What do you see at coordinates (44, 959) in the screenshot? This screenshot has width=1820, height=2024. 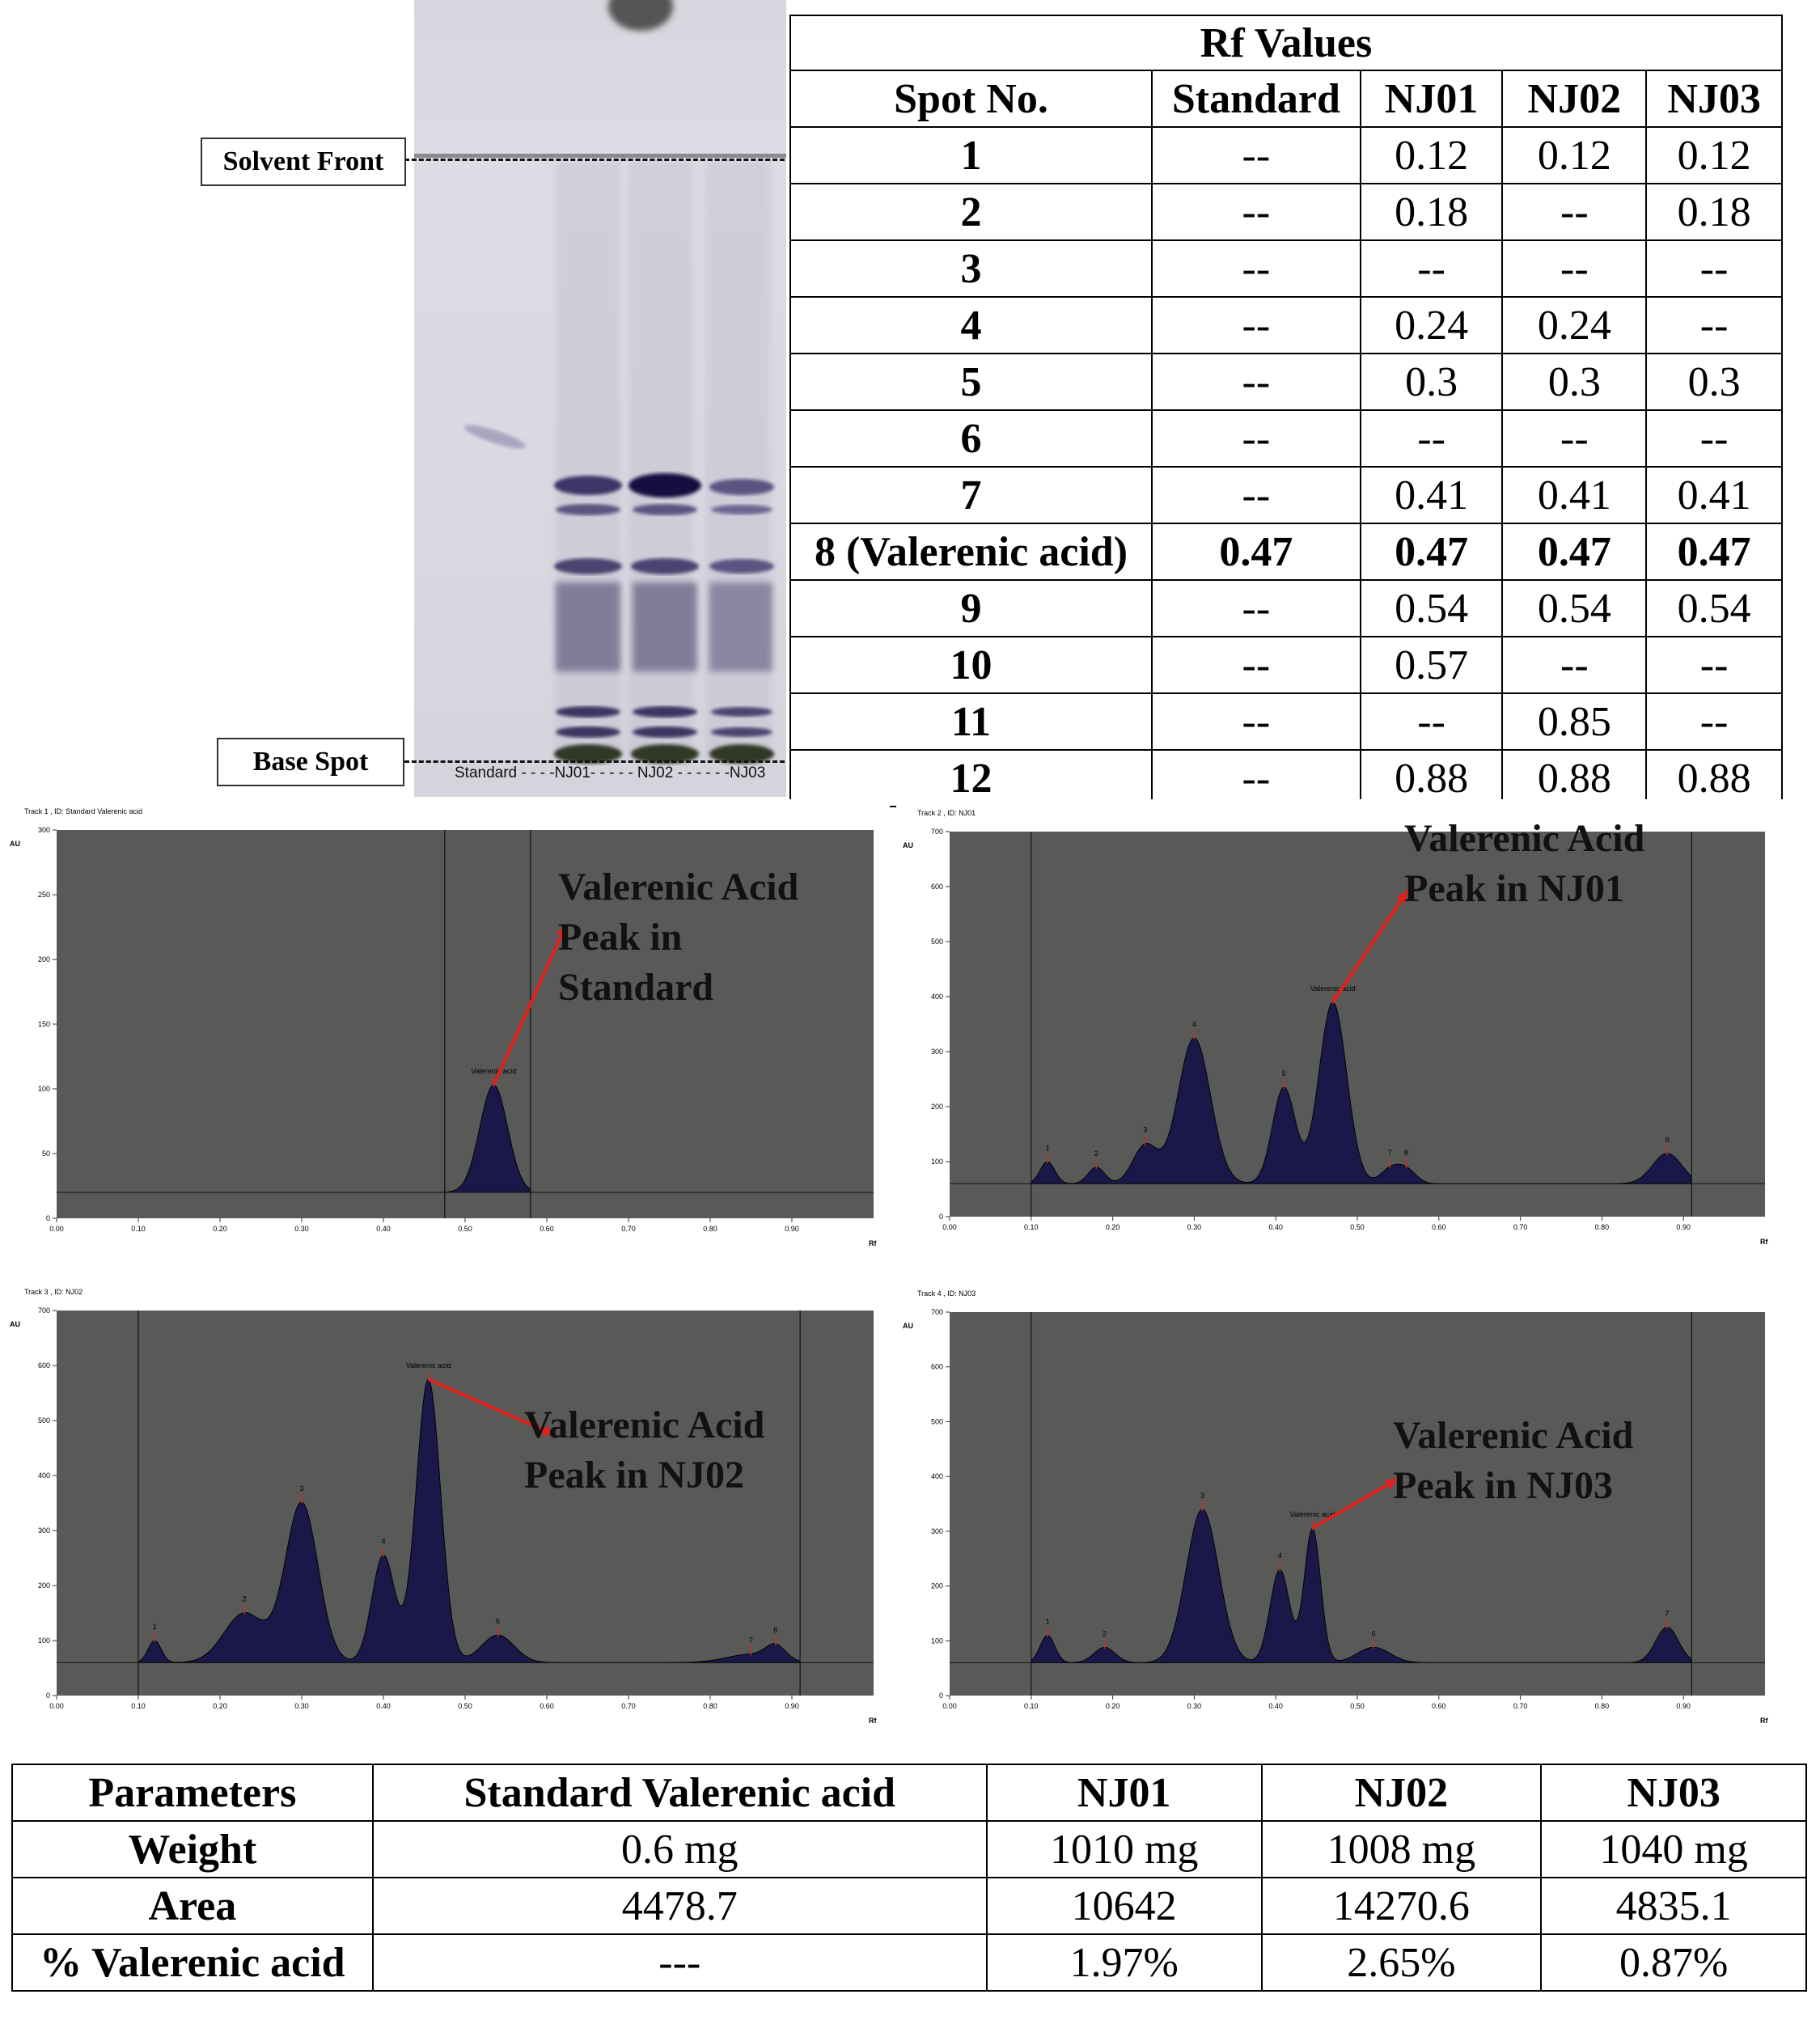 I see `y-tick-label: 200` at bounding box center [44, 959].